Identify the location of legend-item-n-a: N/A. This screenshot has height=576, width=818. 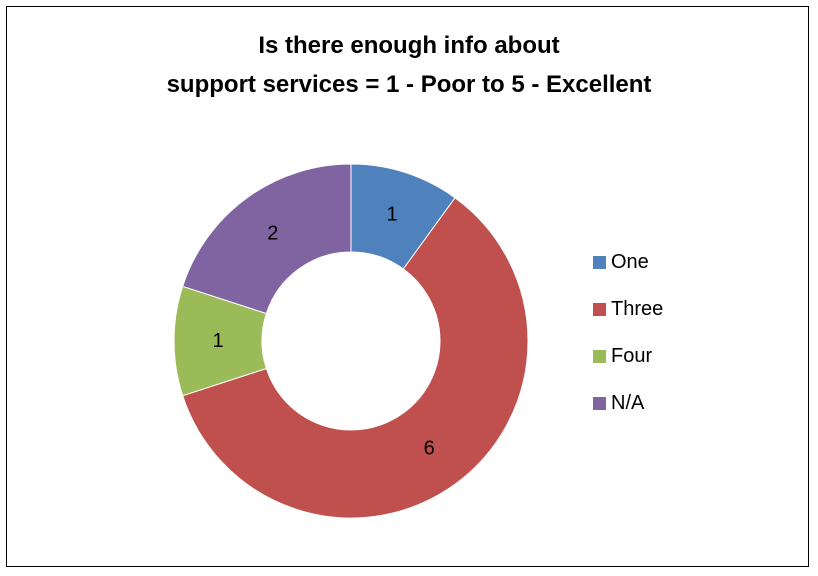
(618, 403).